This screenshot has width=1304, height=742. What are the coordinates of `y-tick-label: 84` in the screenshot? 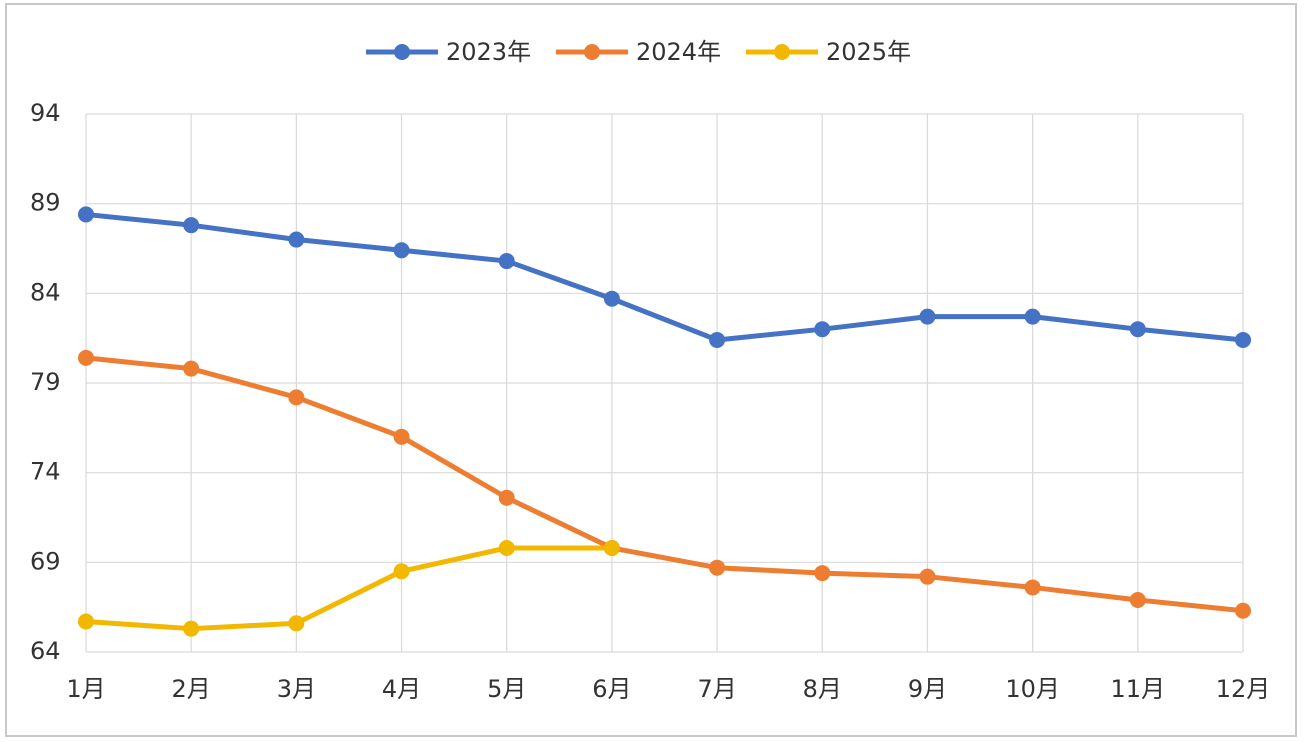 It's located at (45, 292).